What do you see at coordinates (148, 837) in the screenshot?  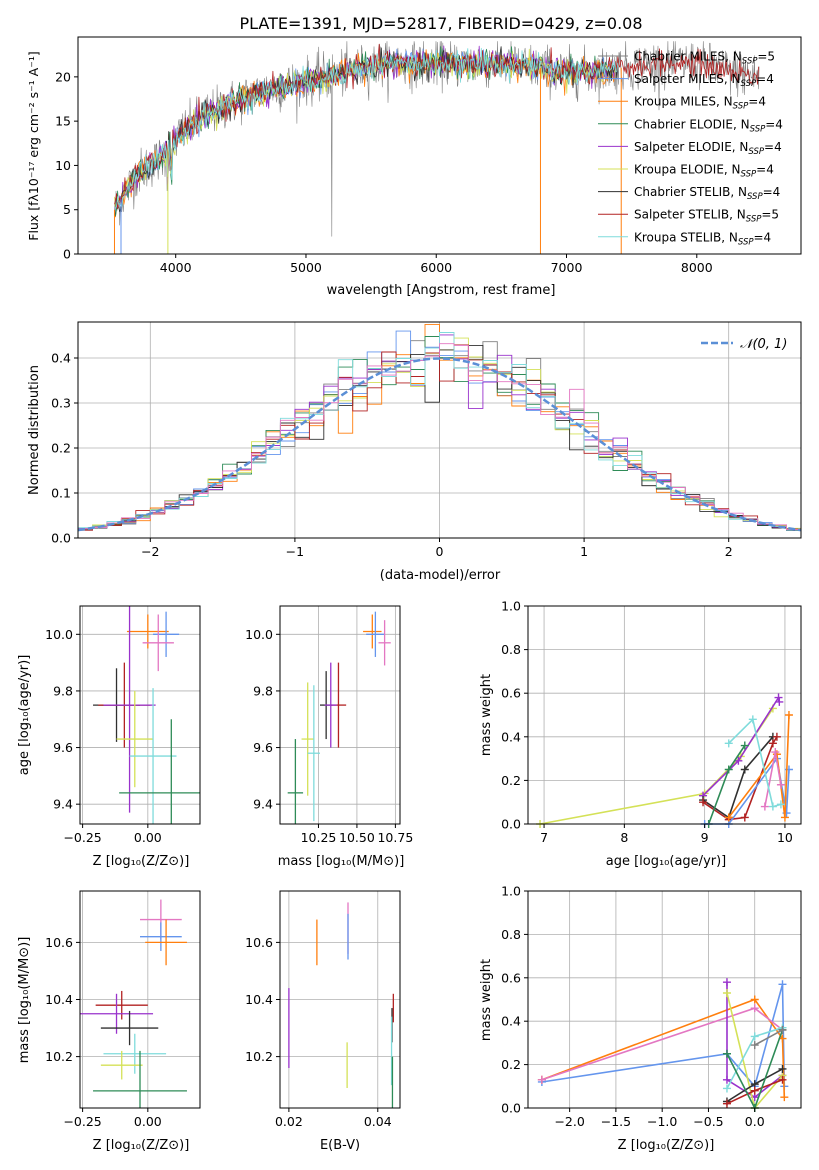 I see `age_vs_Z-xticklabel-1: 0.00` at bounding box center [148, 837].